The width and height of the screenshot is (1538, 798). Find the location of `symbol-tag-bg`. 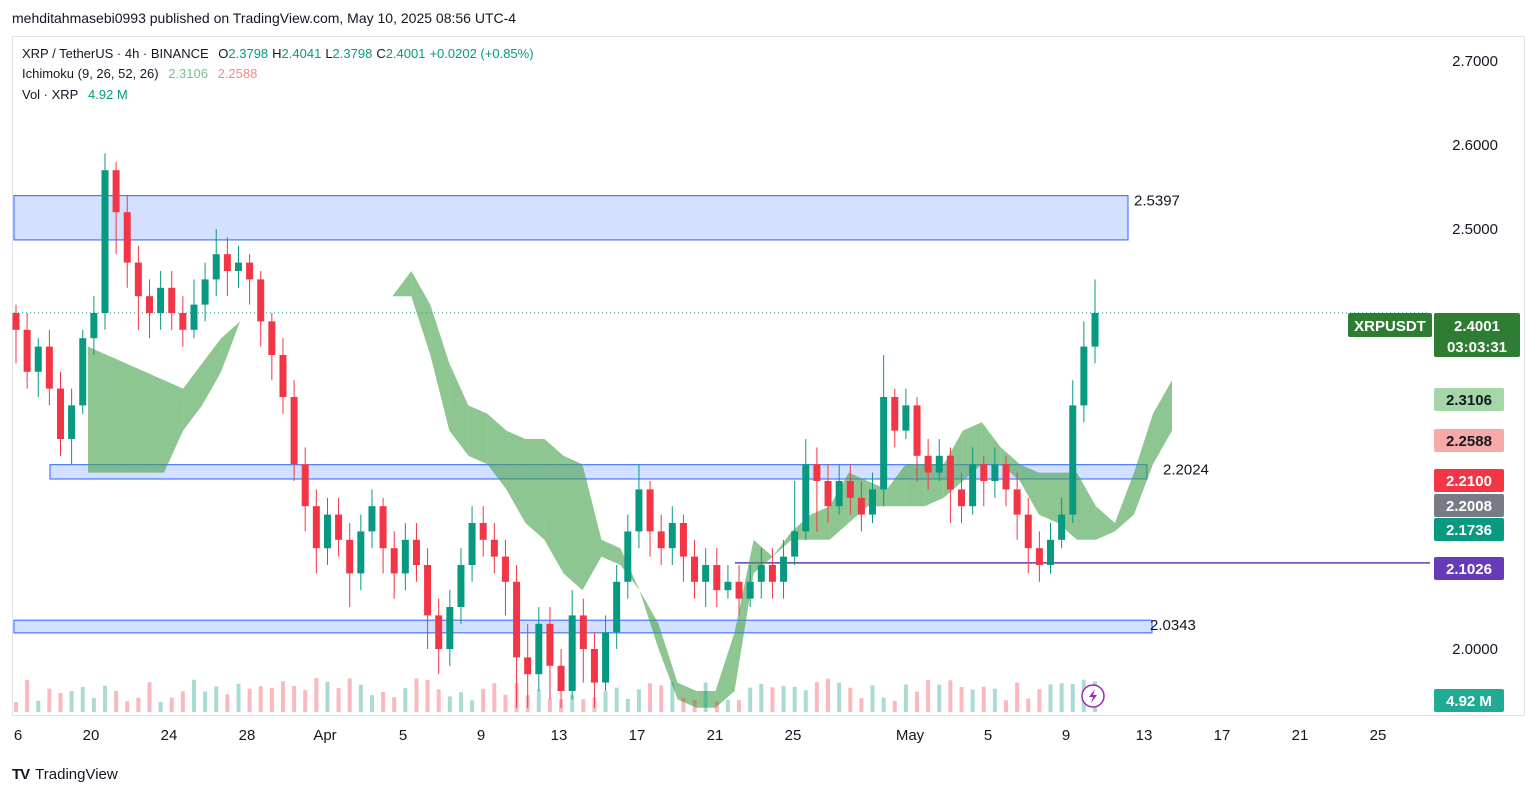

symbol-tag-bg is located at coordinates (1390, 325).